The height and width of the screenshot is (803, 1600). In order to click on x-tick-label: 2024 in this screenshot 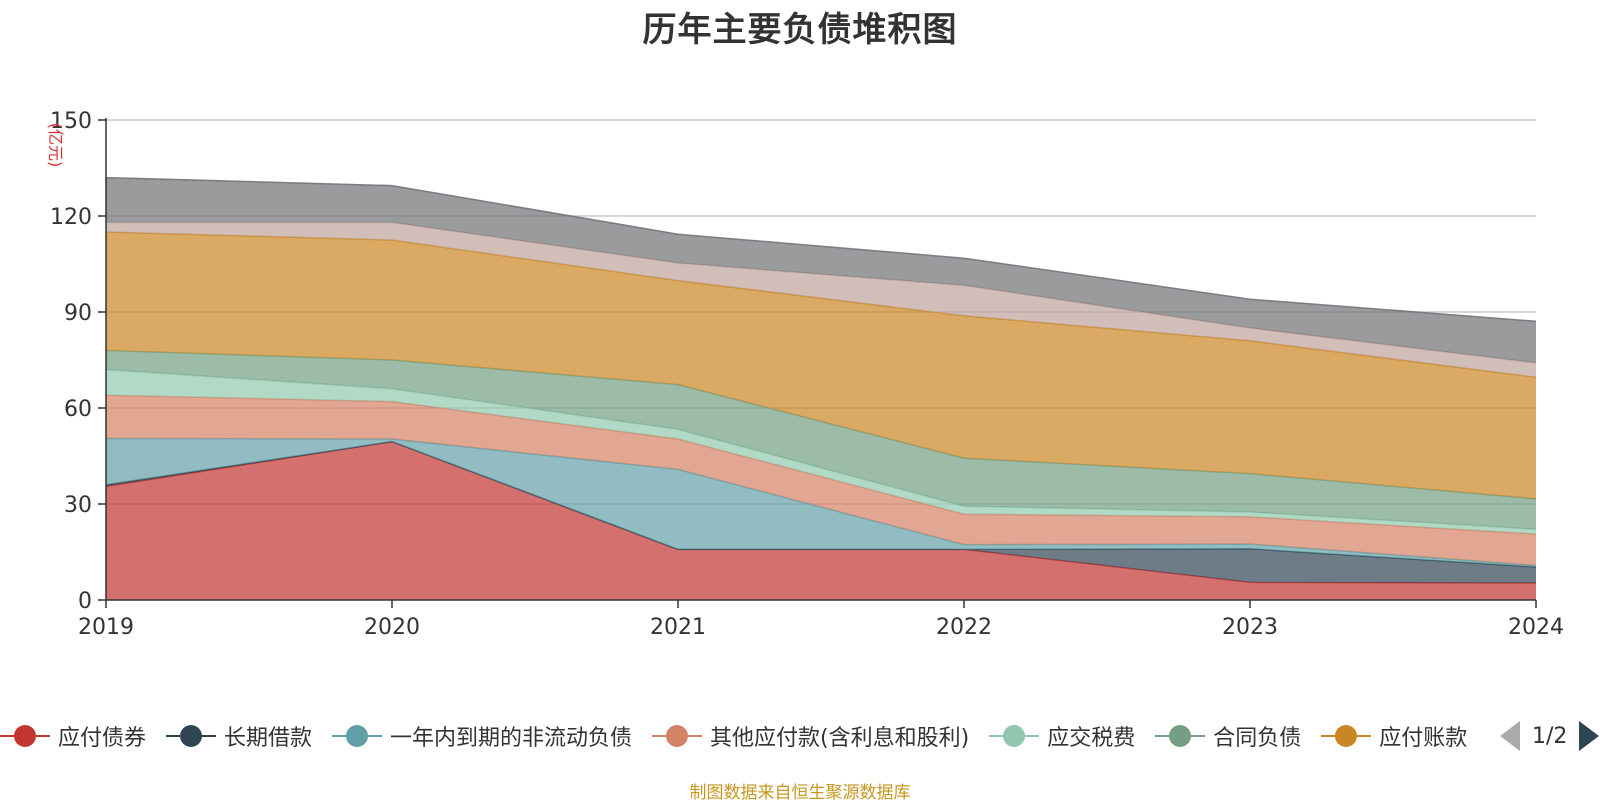, I will do `click(1536, 627)`.